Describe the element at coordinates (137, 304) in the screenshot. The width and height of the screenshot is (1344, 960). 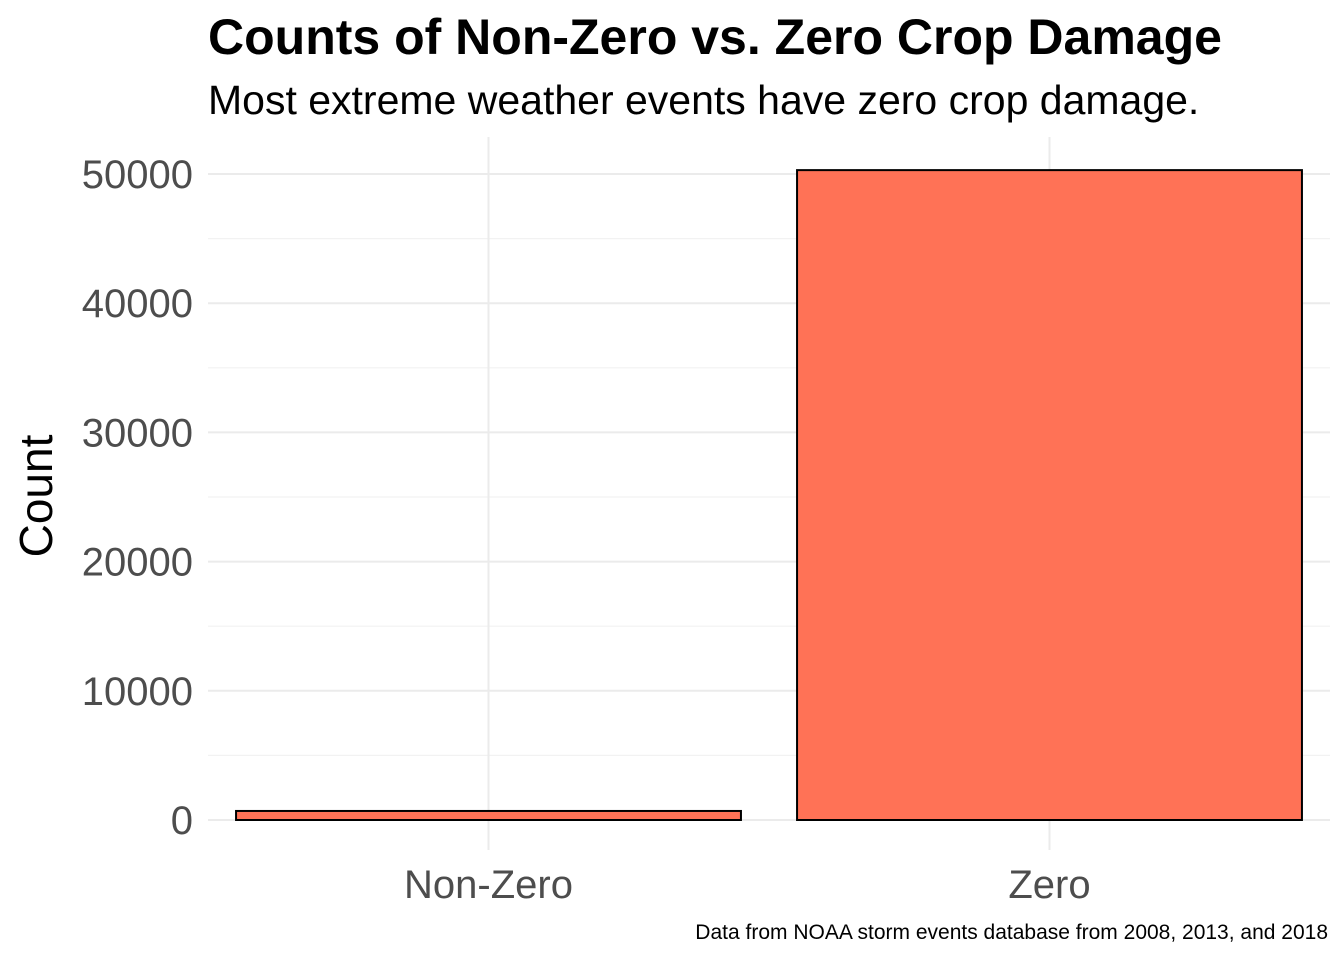
I see `y-tick-label: 40000` at that location.